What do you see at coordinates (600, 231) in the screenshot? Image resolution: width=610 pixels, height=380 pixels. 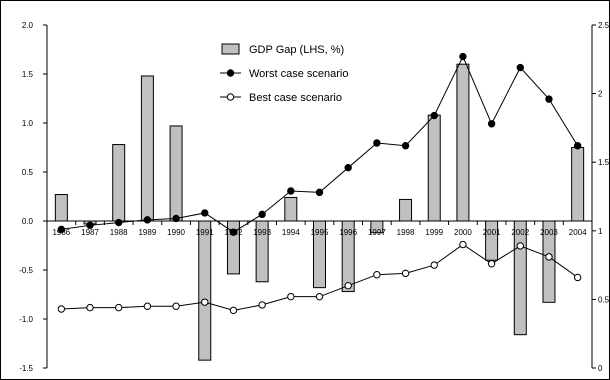 I see `y-right-tick-label: 1` at bounding box center [600, 231].